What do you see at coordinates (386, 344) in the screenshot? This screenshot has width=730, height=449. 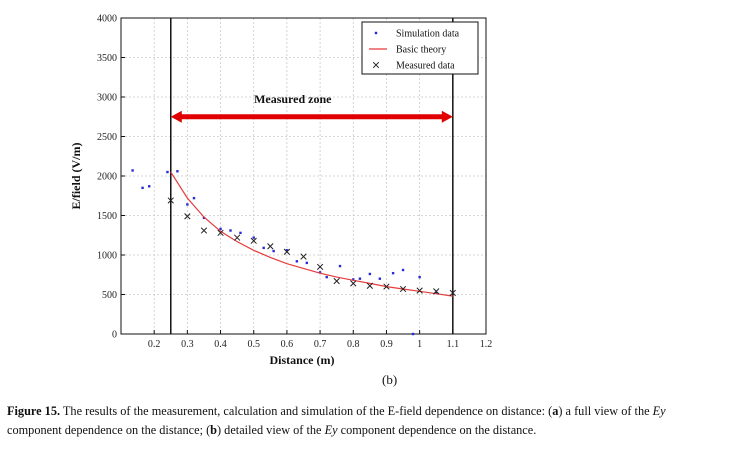 I see `x-tick-label: 0.9` at bounding box center [386, 344].